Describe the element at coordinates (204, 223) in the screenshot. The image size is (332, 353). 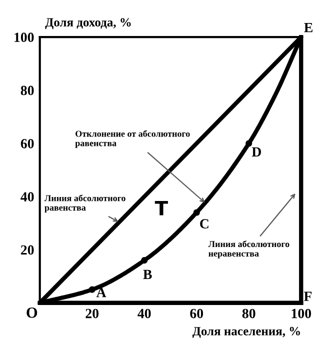
I see `annotation: C` at that location.